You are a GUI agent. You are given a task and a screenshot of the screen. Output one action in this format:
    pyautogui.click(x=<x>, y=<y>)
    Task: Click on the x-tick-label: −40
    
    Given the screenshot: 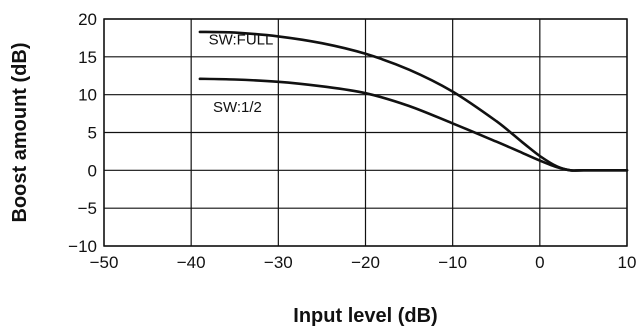 What is the action you would take?
    pyautogui.click(x=191, y=262)
    